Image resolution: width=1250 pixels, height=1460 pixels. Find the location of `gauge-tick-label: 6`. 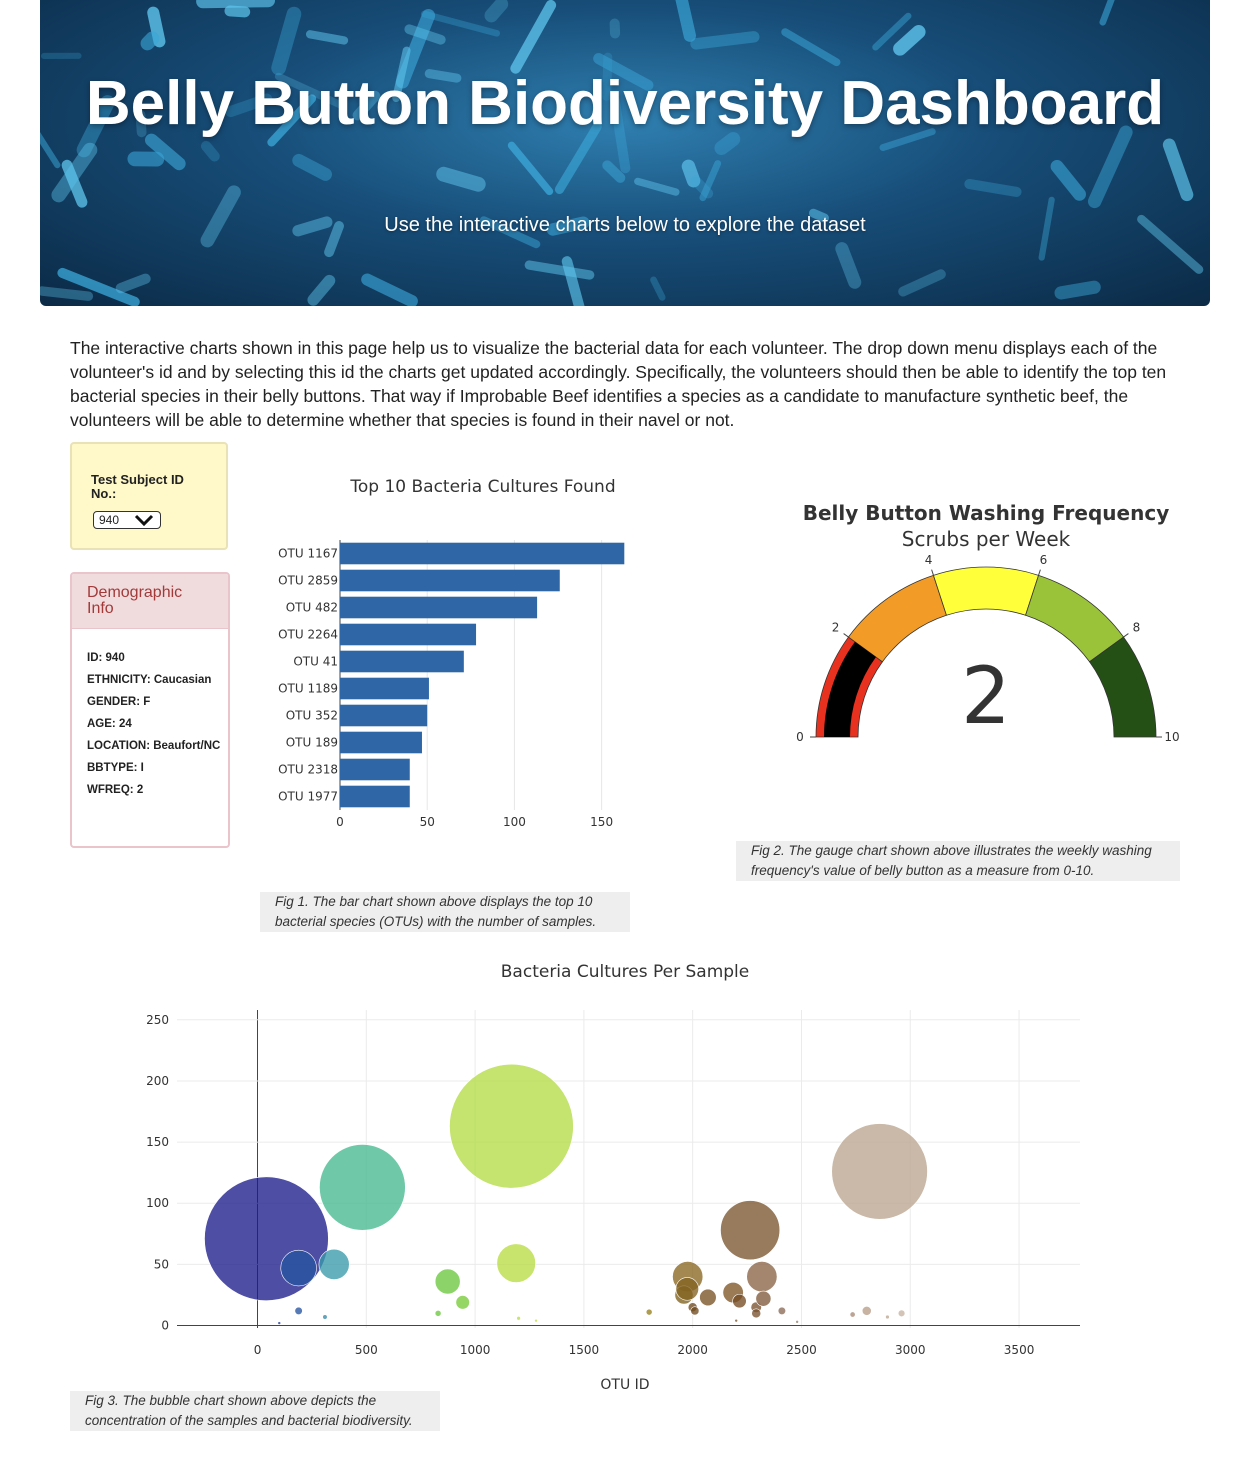

gauge-tick-label: 6 is located at coordinates (1044, 560).